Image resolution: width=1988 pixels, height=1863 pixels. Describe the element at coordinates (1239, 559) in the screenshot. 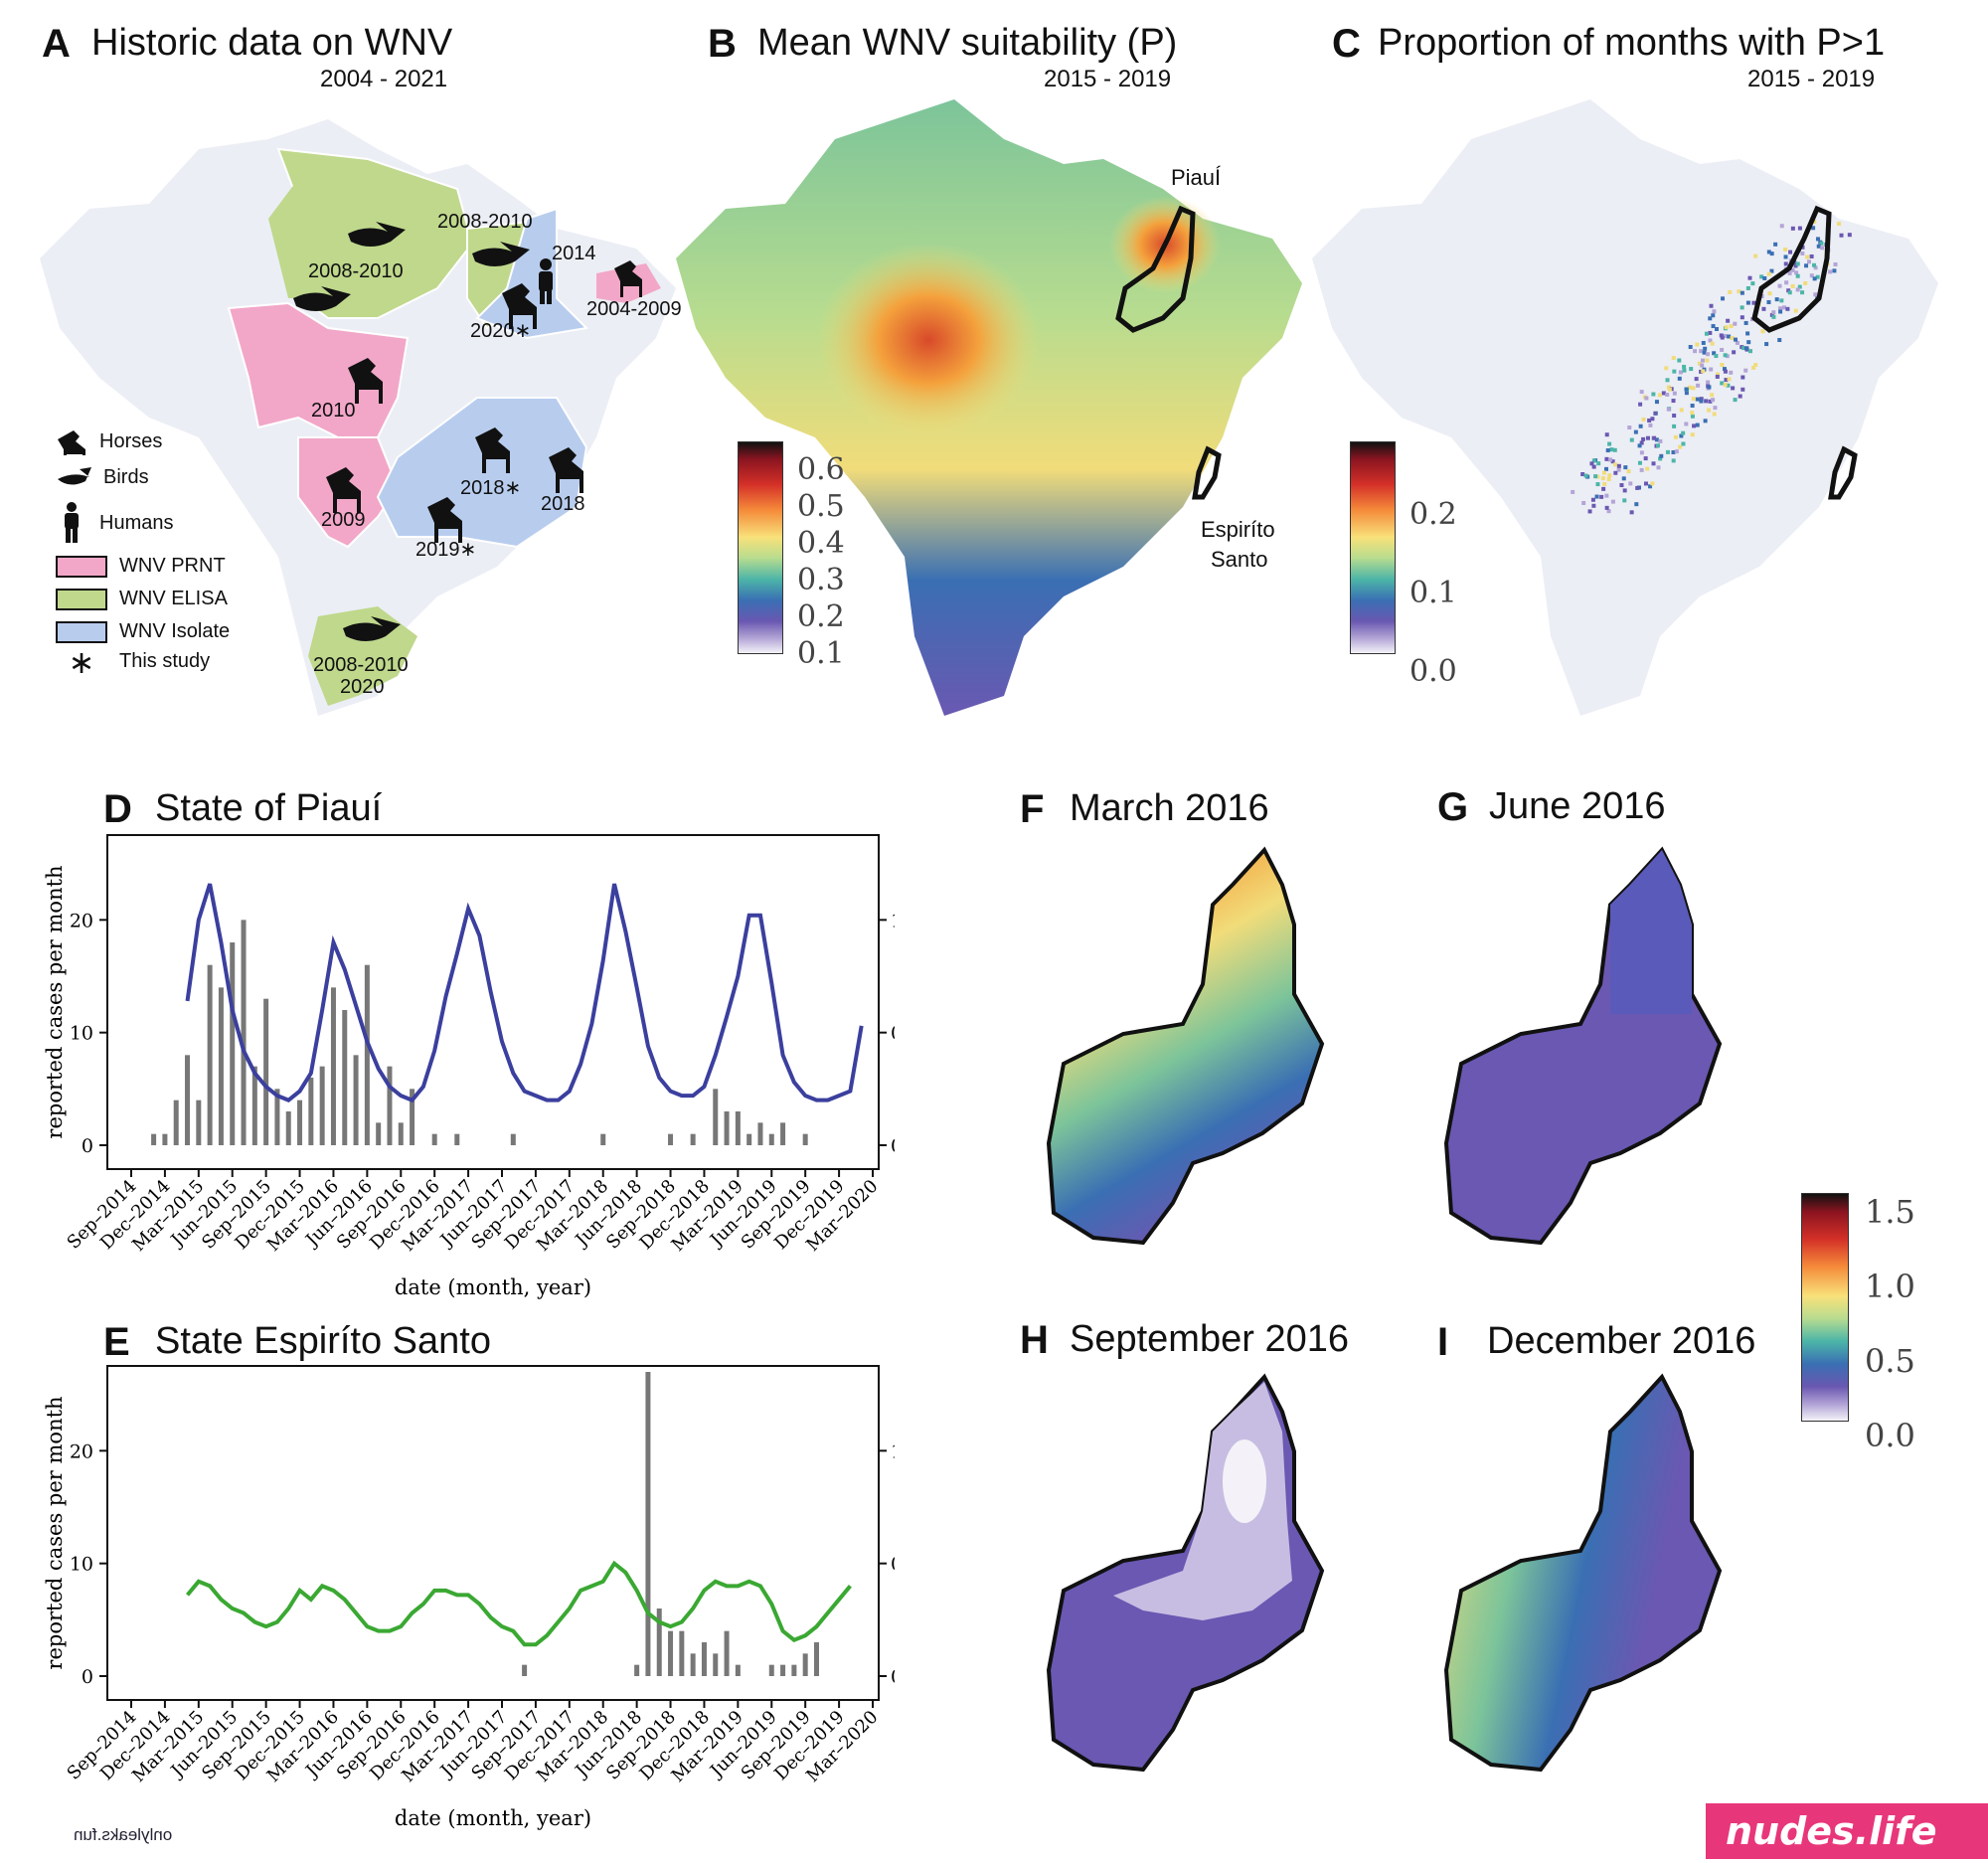

I see `santo-label: Santo` at that location.